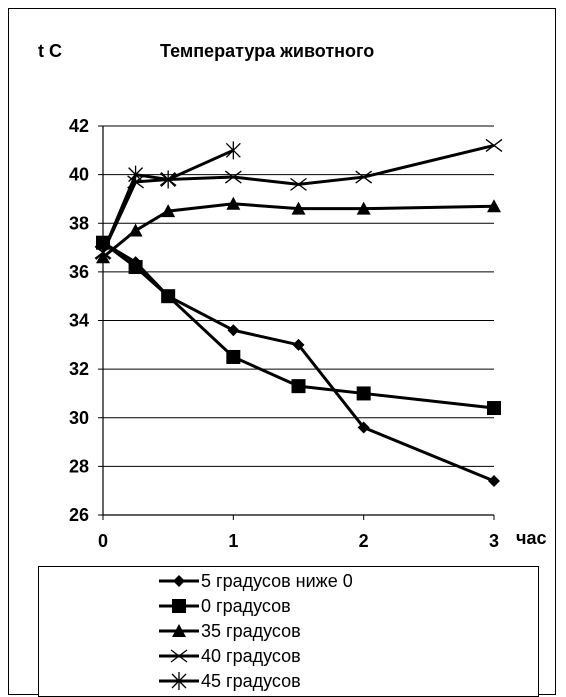 The image size is (566, 697). I want to click on legend-swatch-square, so click(179, 606).